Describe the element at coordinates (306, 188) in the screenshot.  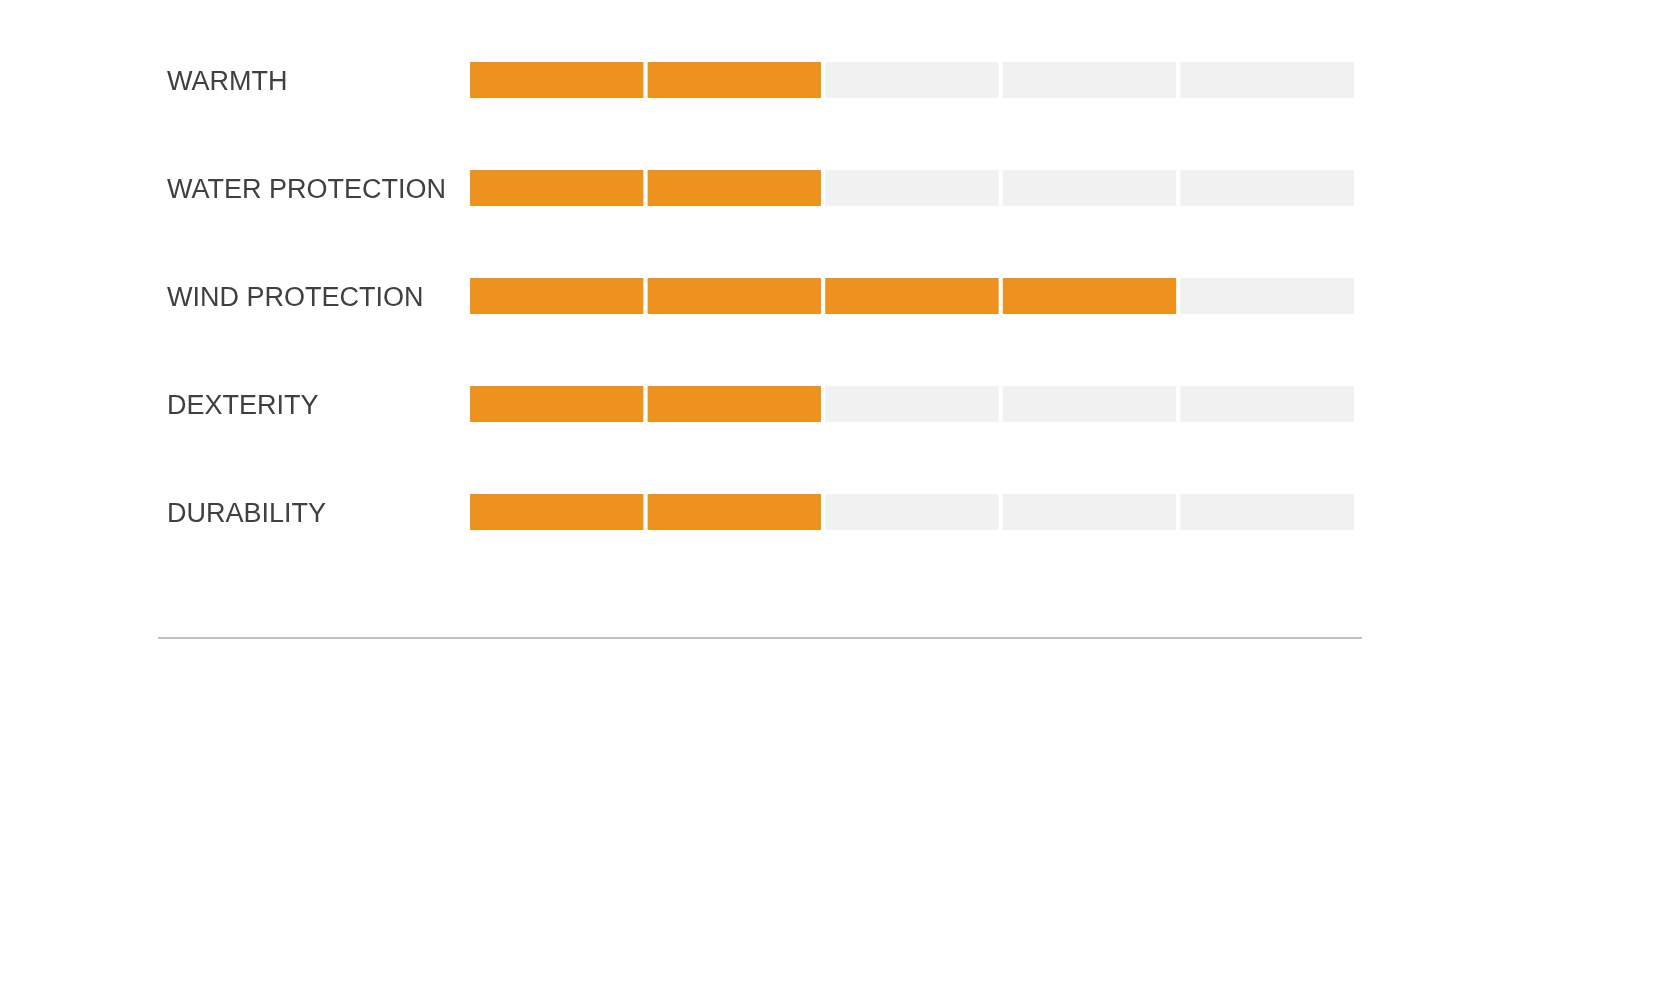
I see `y-tick-label: WATER PROTECTION` at that location.